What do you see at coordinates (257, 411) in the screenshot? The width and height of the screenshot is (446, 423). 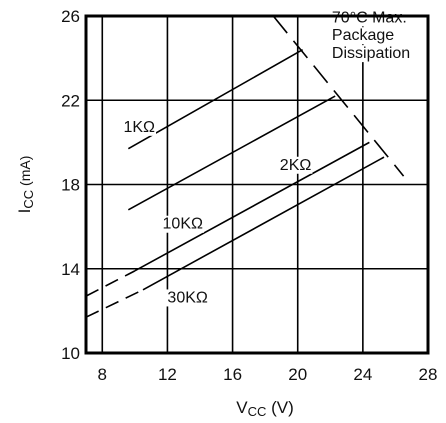 I see `x-axis-label-sub: CC` at bounding box center [257, 411].